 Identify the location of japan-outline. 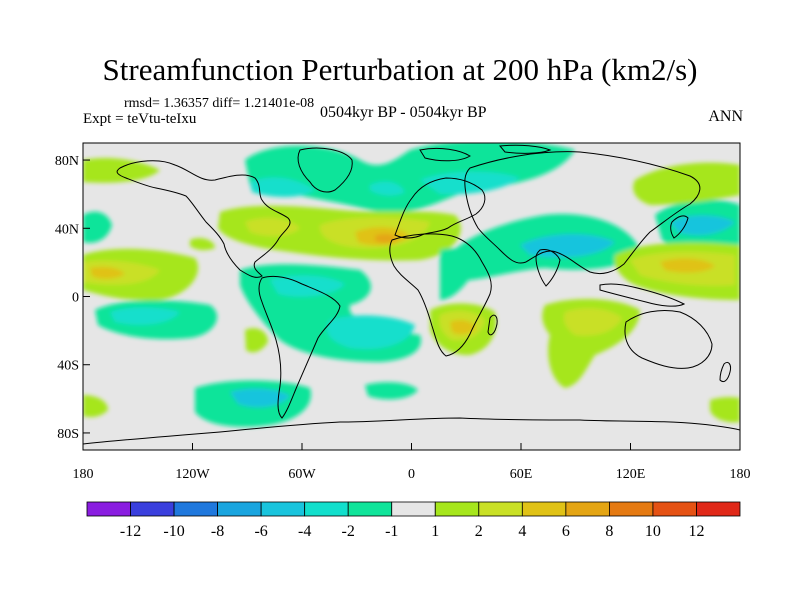
(679, 227).